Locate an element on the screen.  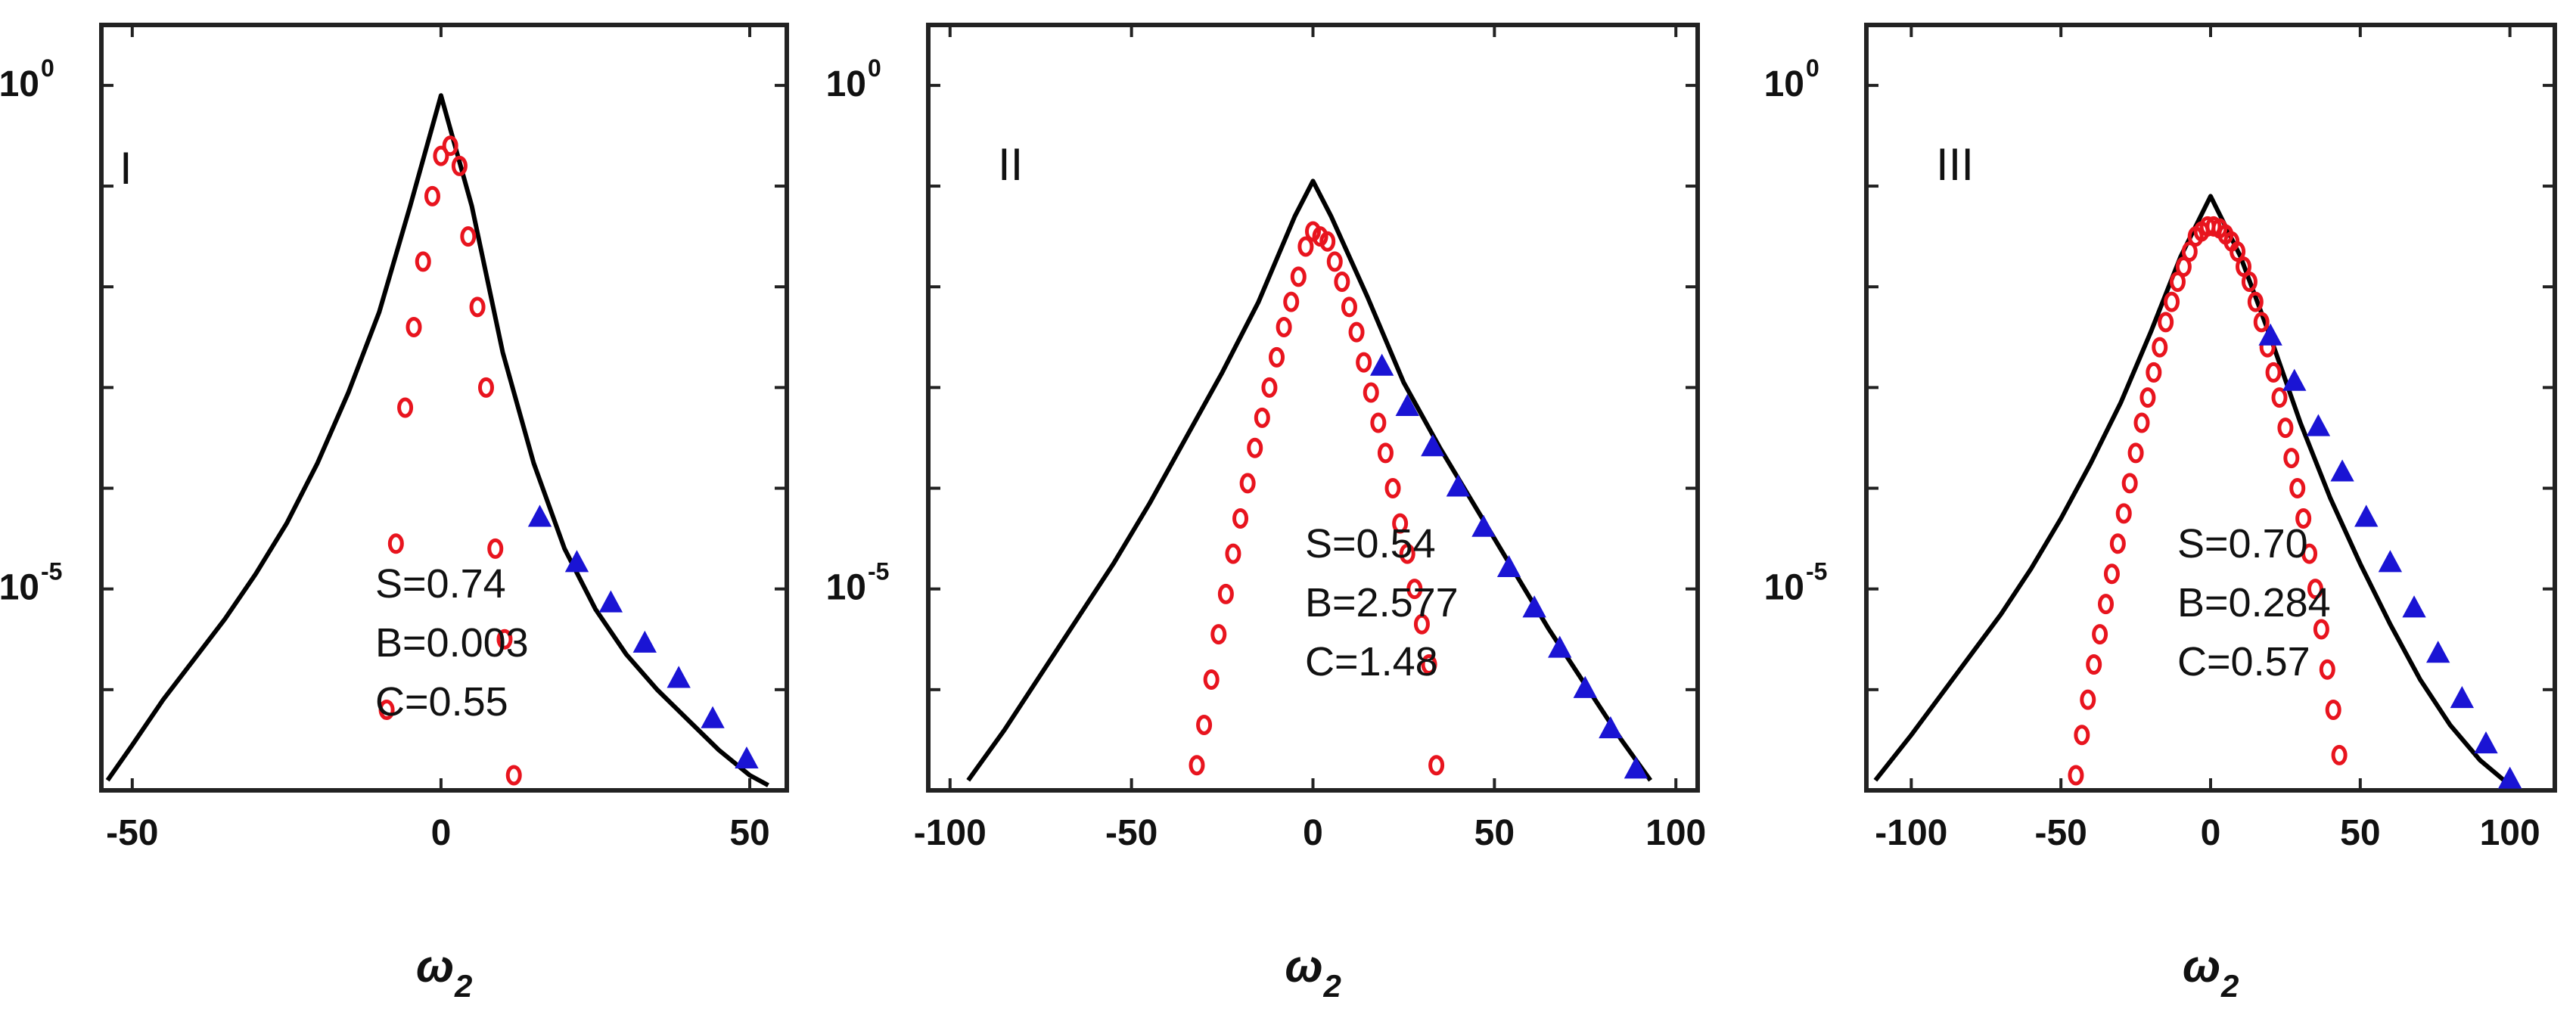
x-tick-label: 100 is located at coordinates (1675, 833).